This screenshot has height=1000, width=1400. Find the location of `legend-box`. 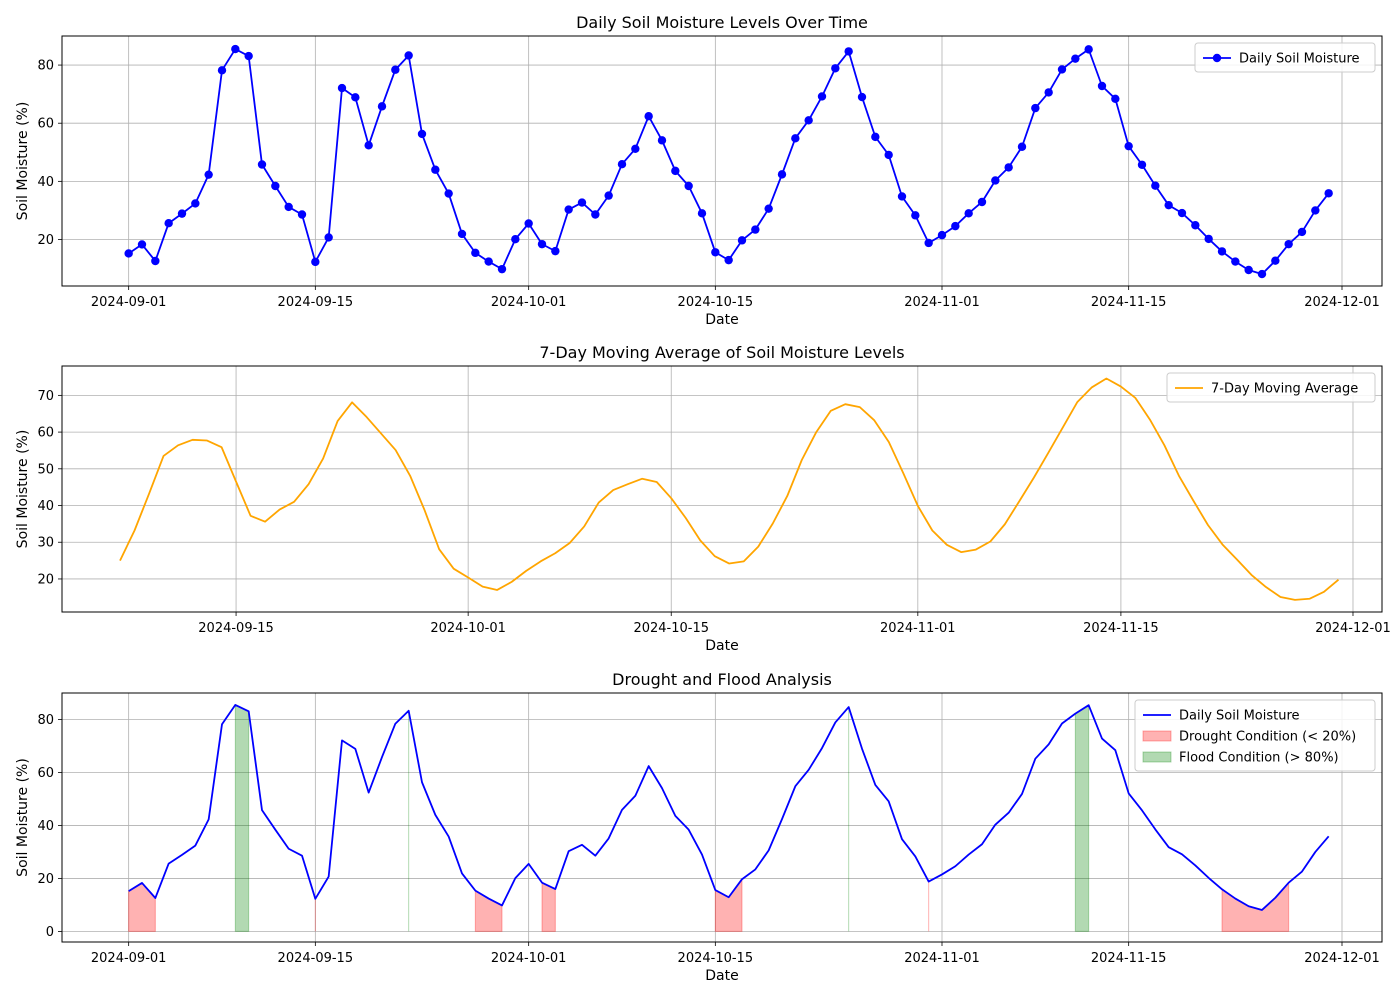

legend-box is located at coordinates (1285, 57).